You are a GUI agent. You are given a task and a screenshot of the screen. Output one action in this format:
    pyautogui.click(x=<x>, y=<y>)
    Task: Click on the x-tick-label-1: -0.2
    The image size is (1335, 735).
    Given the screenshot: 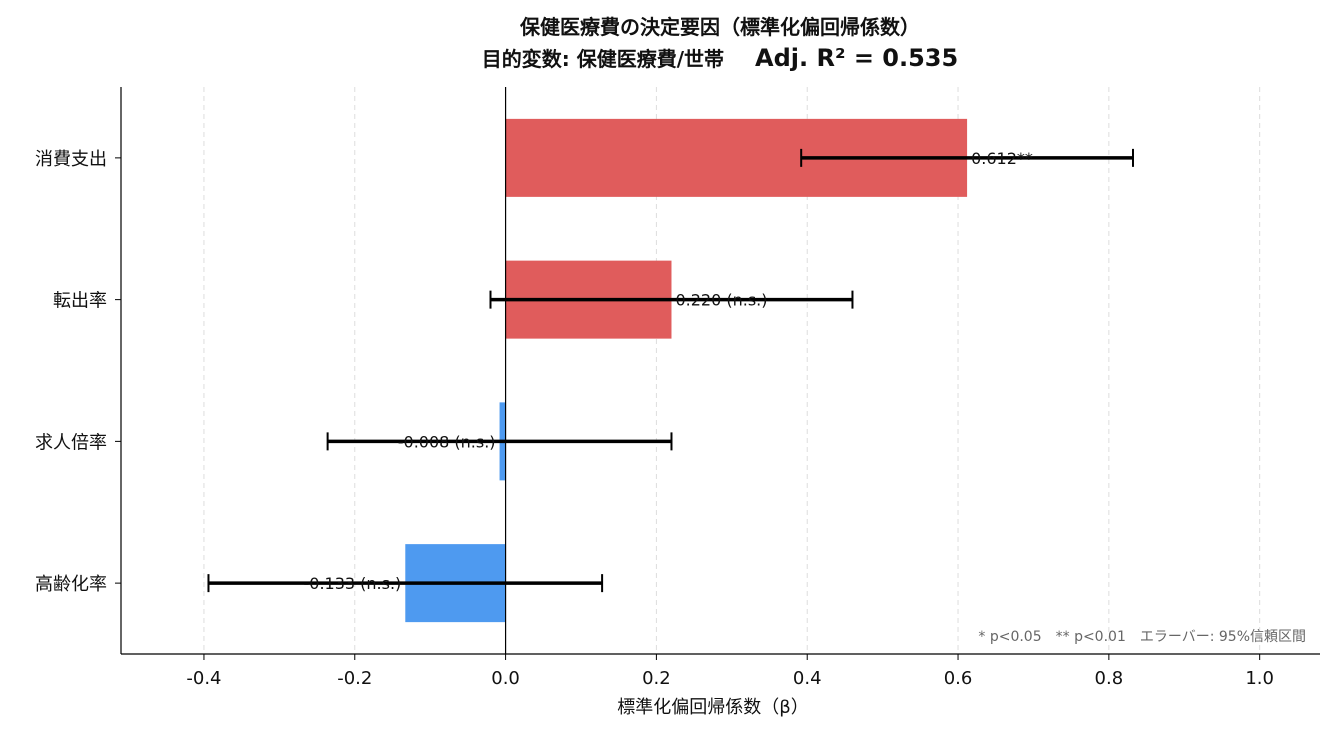 What is the action you would take?
    pyautogui.click(x=354, y=678)
    